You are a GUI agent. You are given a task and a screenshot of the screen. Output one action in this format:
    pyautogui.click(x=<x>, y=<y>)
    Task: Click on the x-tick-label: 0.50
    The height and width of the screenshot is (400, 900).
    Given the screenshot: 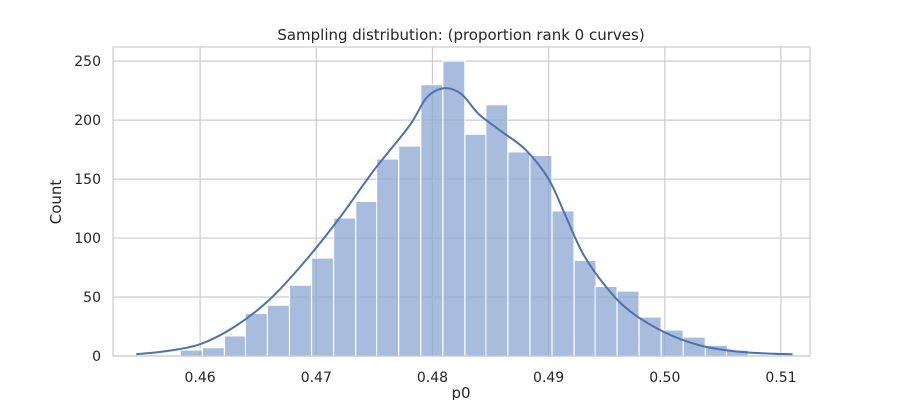 What is the action you would take?
    pyautogui.click(x=664, y=378)
    